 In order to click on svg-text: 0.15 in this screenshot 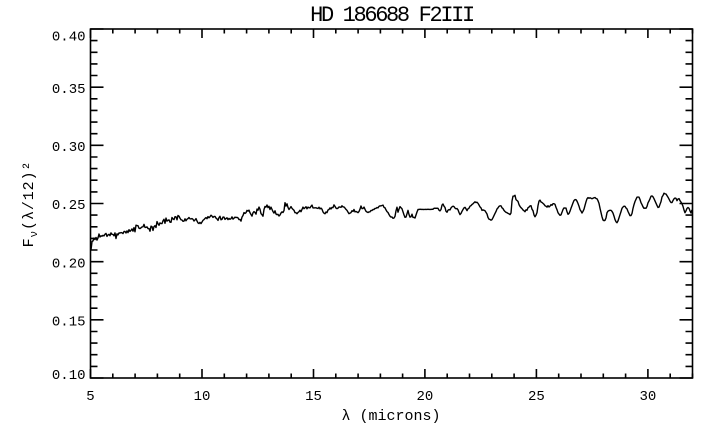, I will do `click(69, 322)`.